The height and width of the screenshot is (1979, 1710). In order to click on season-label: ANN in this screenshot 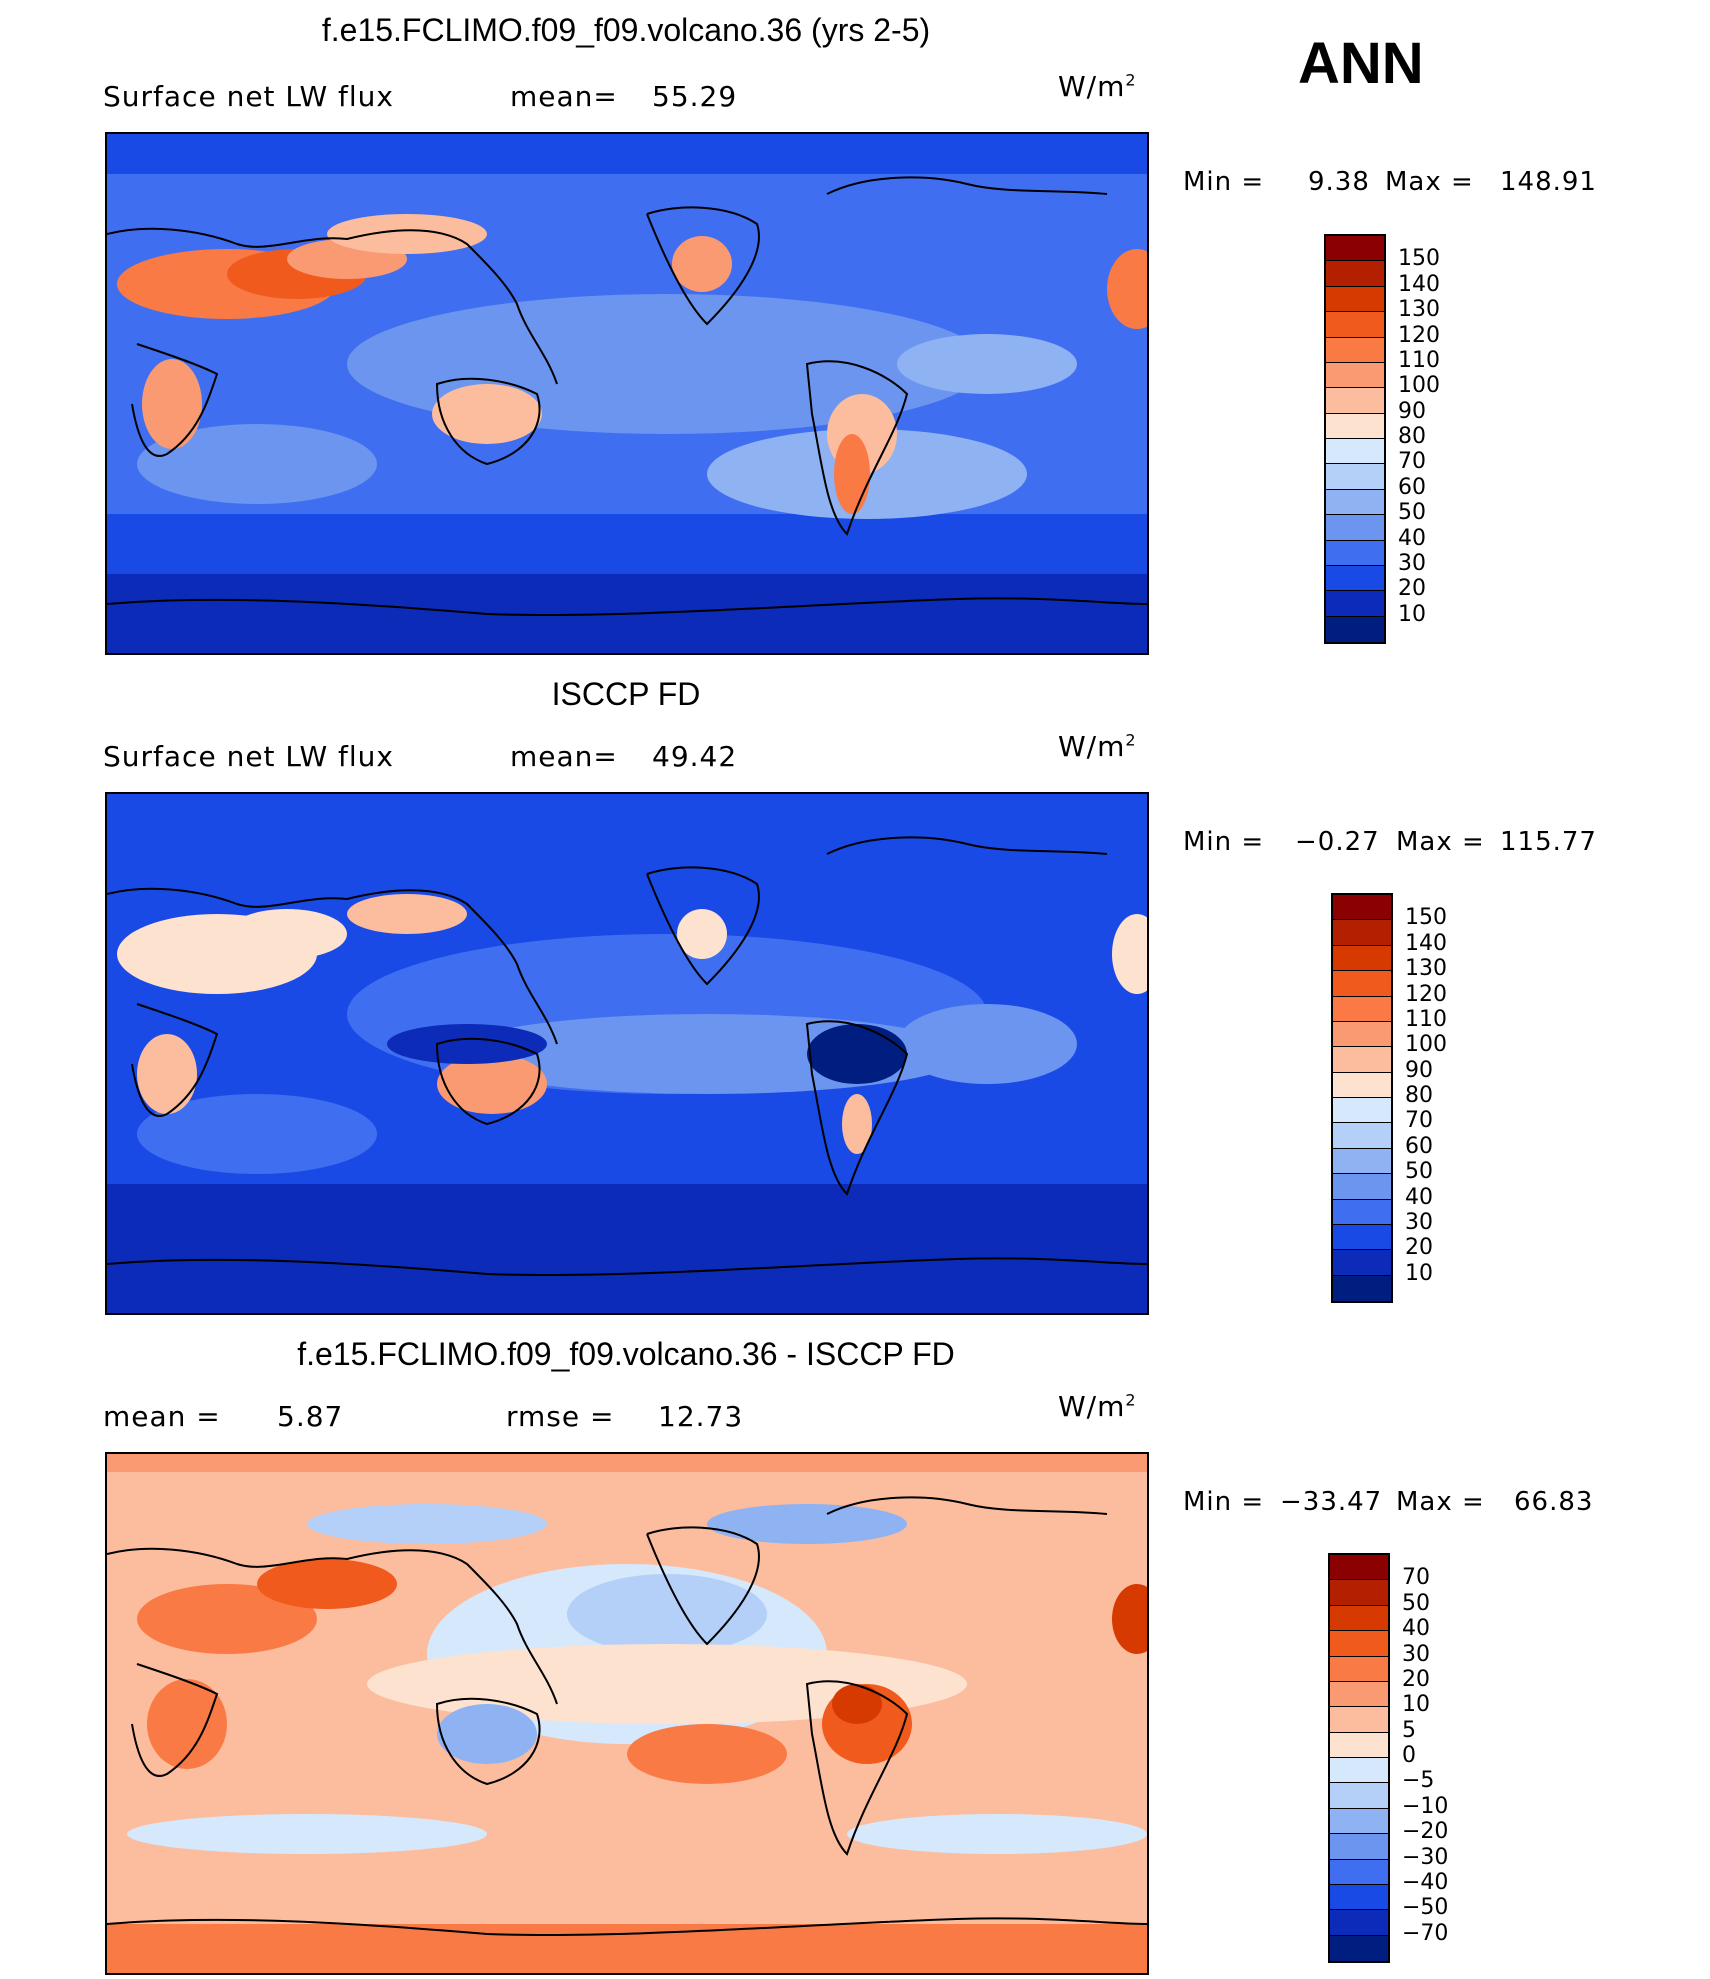, I will do `click(1361, 63)`.